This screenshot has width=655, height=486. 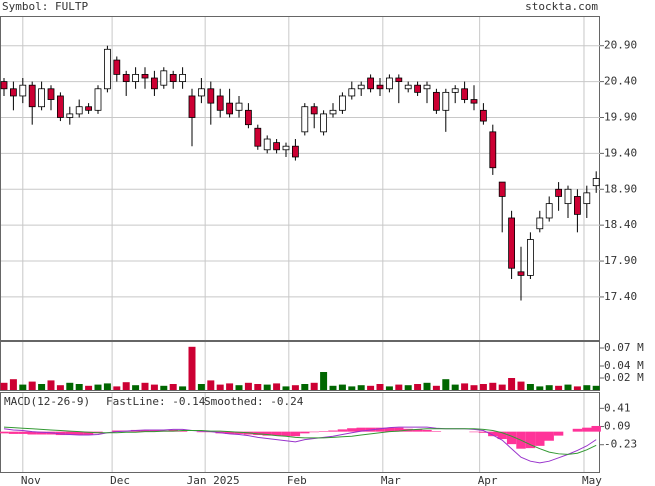 What do you see at coordinates (620, 188) in the screenshot?
I see `y-tick-label: 18.90` at bounding box center [620, 188].